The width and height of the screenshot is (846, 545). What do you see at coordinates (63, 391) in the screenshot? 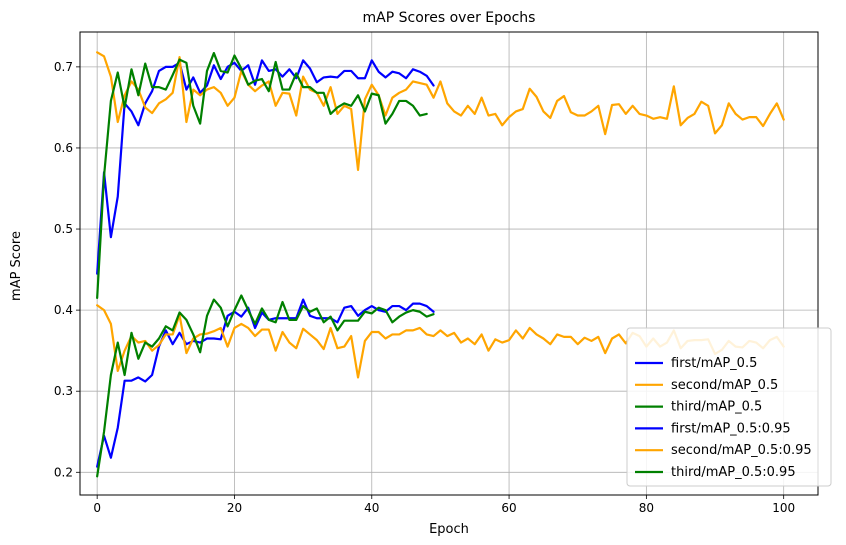
I see `y-tick-label: 0.3` at bounding box center [63, 391].